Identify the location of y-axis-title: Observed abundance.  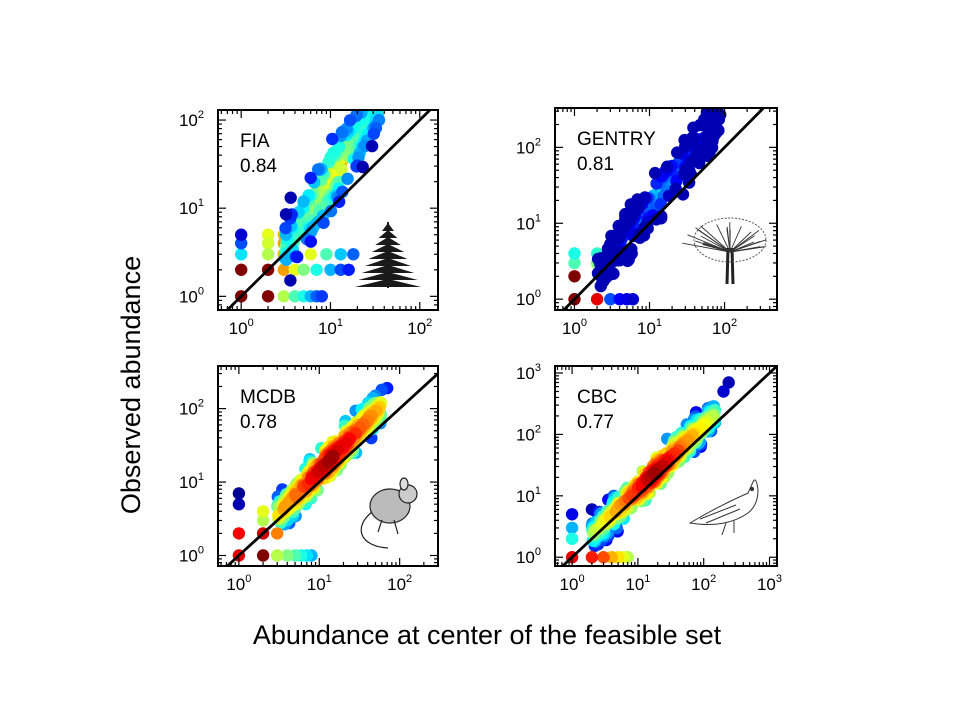
(131, 385).